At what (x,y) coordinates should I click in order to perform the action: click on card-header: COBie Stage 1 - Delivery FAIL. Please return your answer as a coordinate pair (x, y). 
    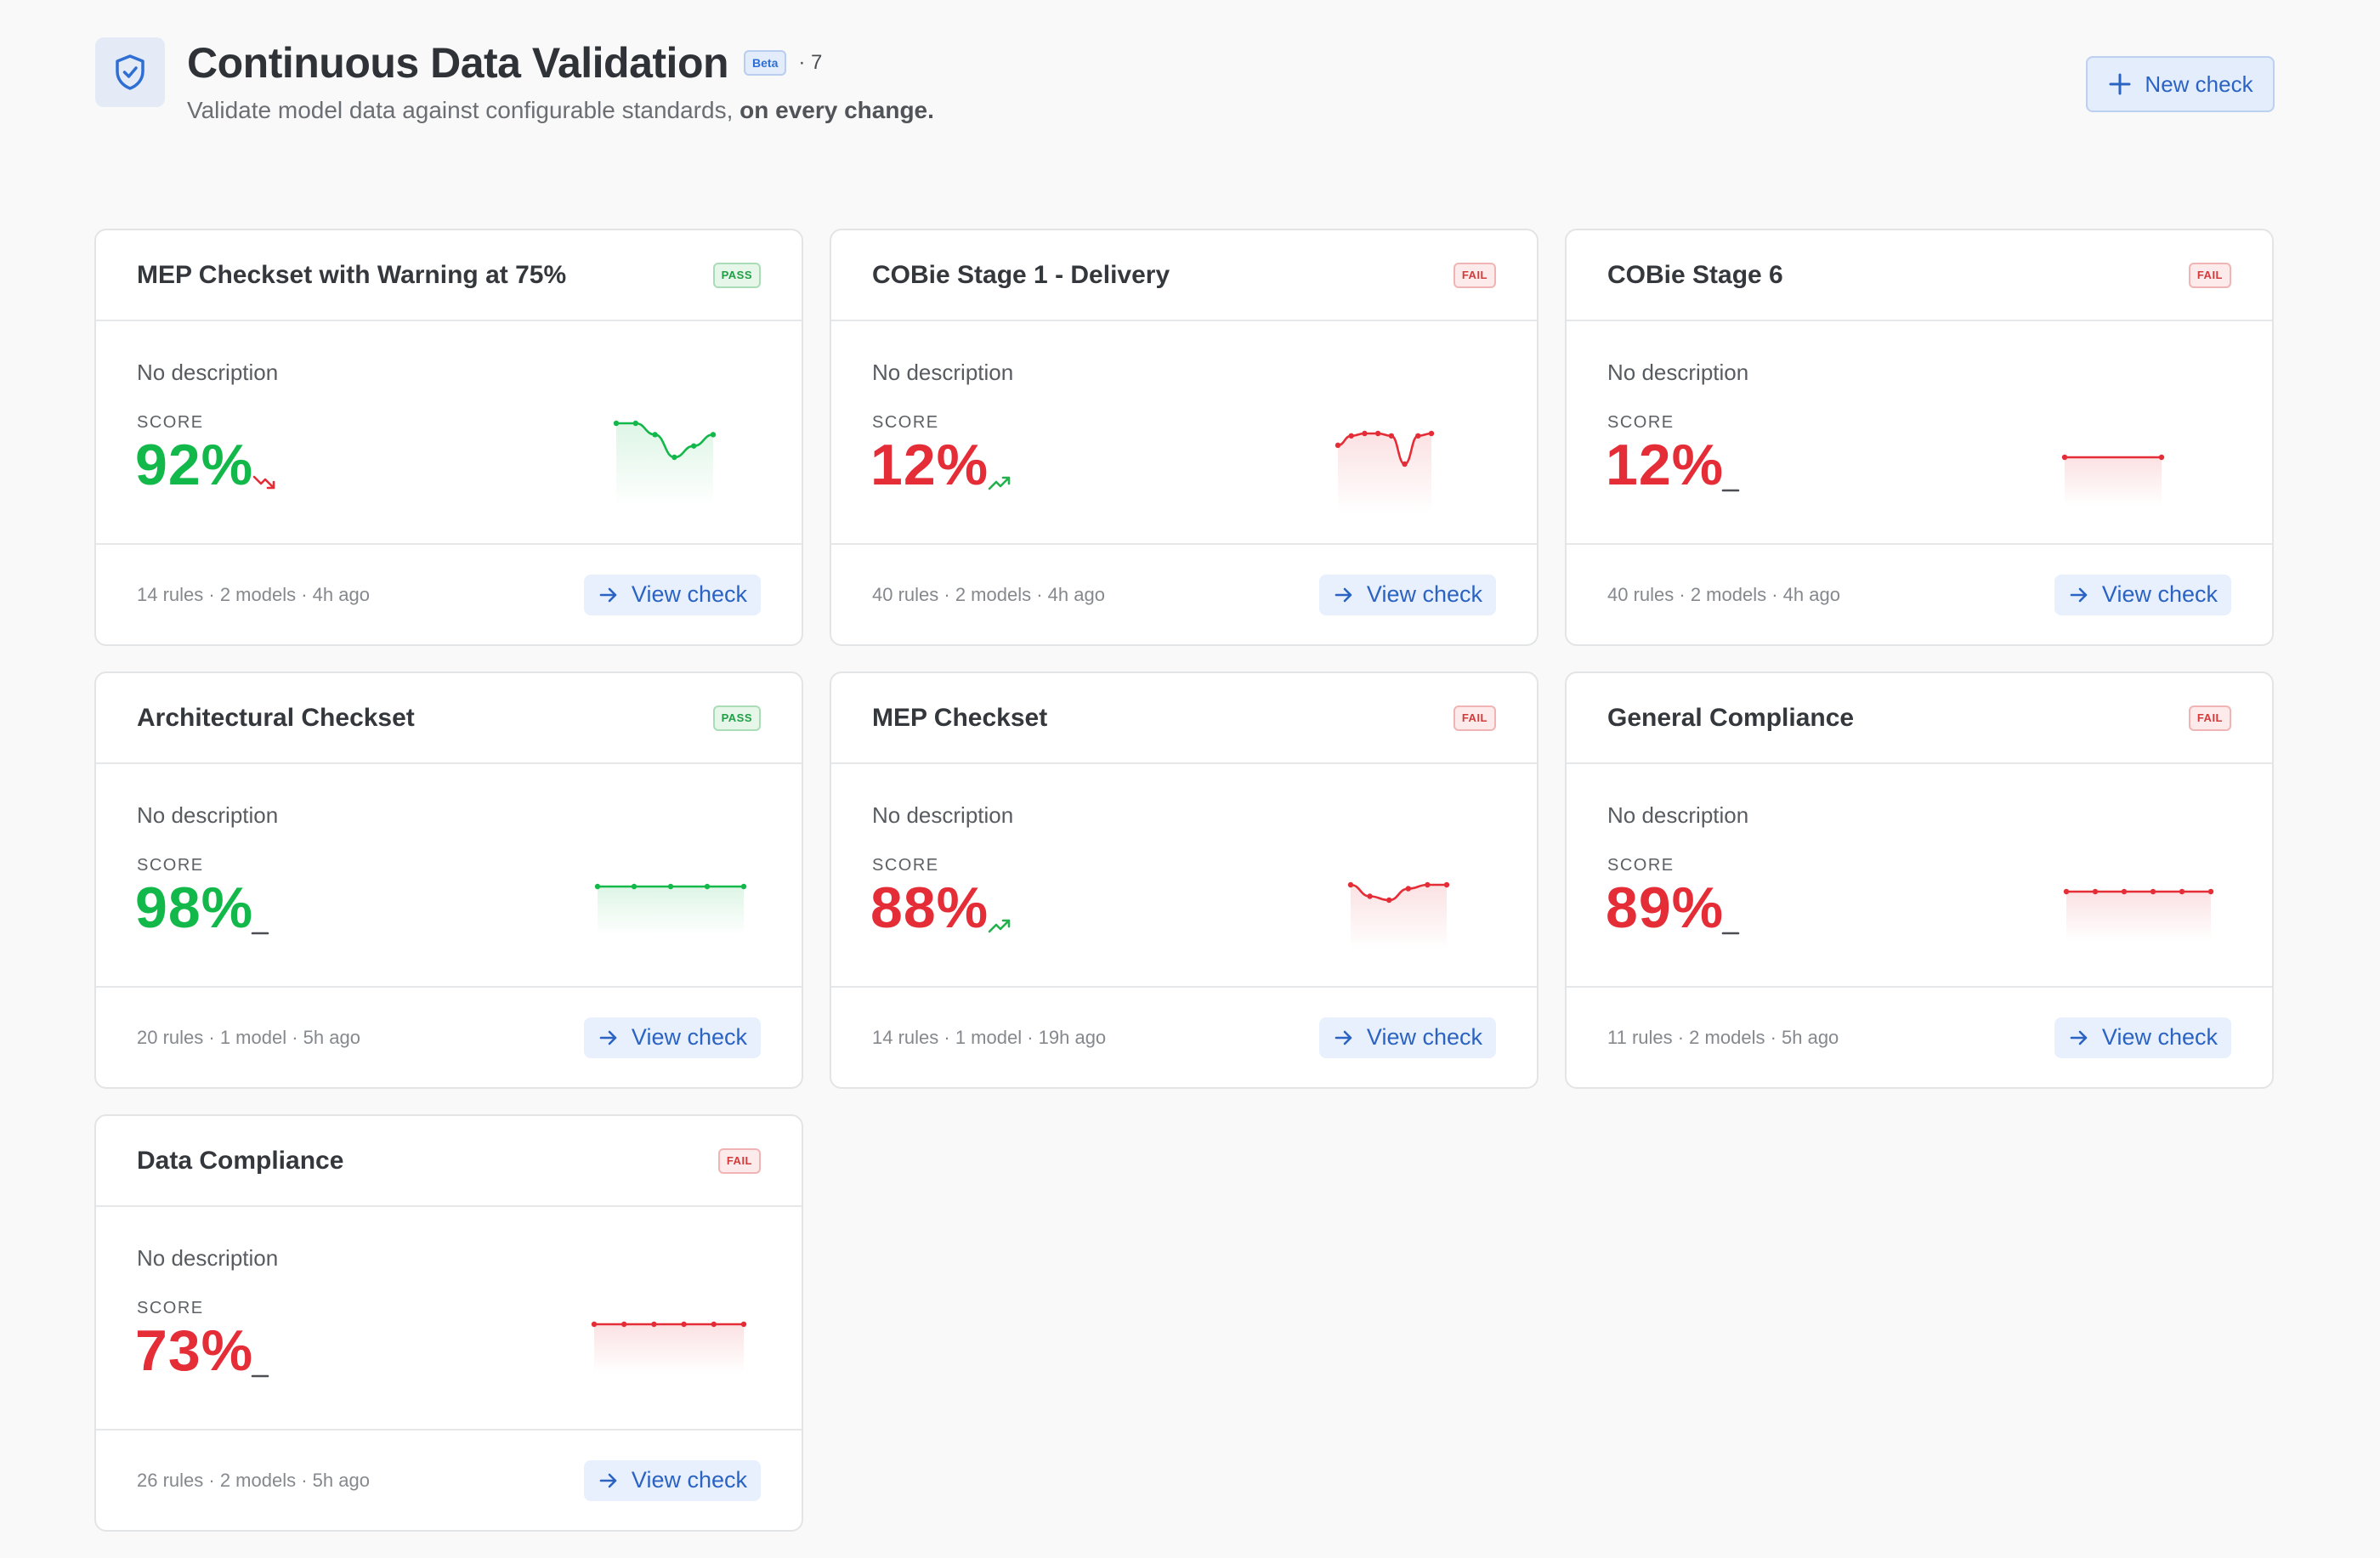
    Looking at the image, I should click on (1184, 276).